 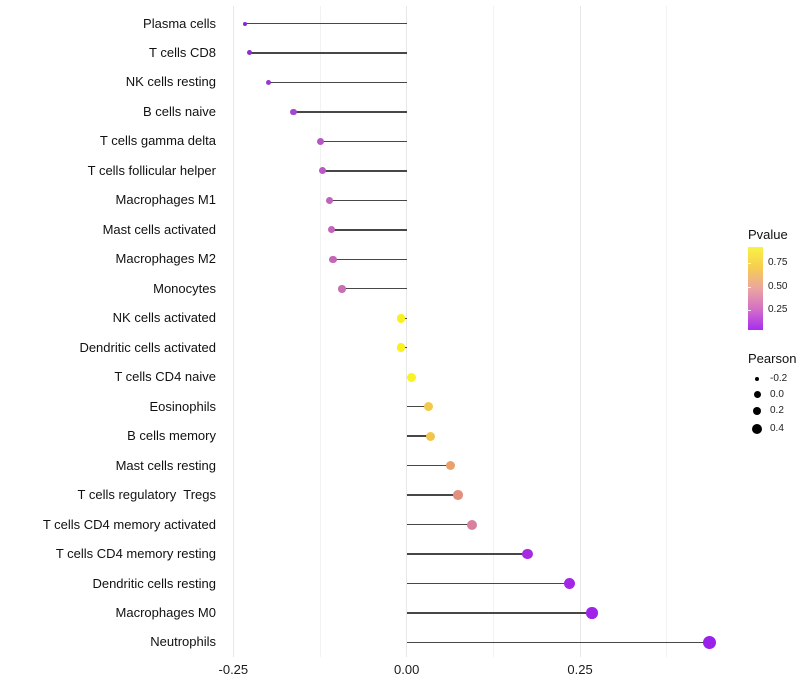 What do you see at coordinates (165, 377) in the screenshot?
I see `category-label: T cells CD4 naive` at bounding box center [165, 377].